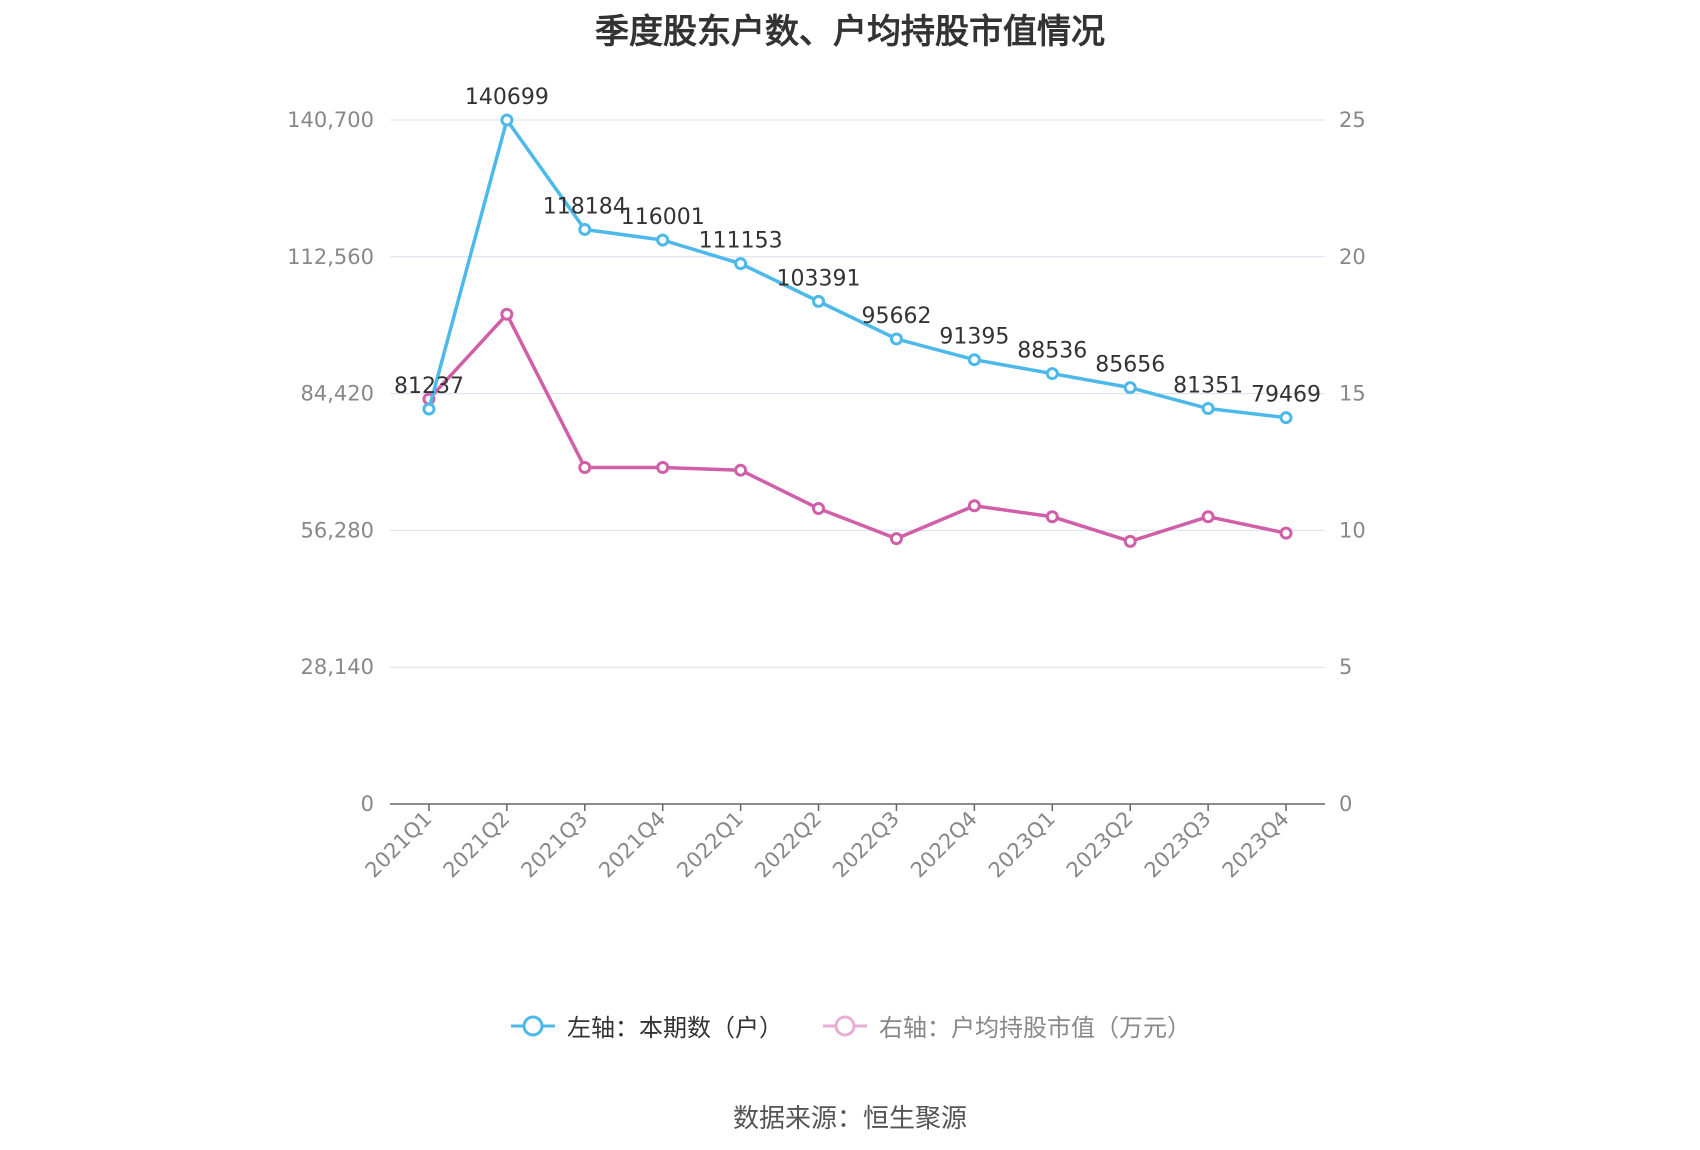  Describe the element at coordinates (974, 337) in the screenshot. I see `data-label: 91395` at that location.